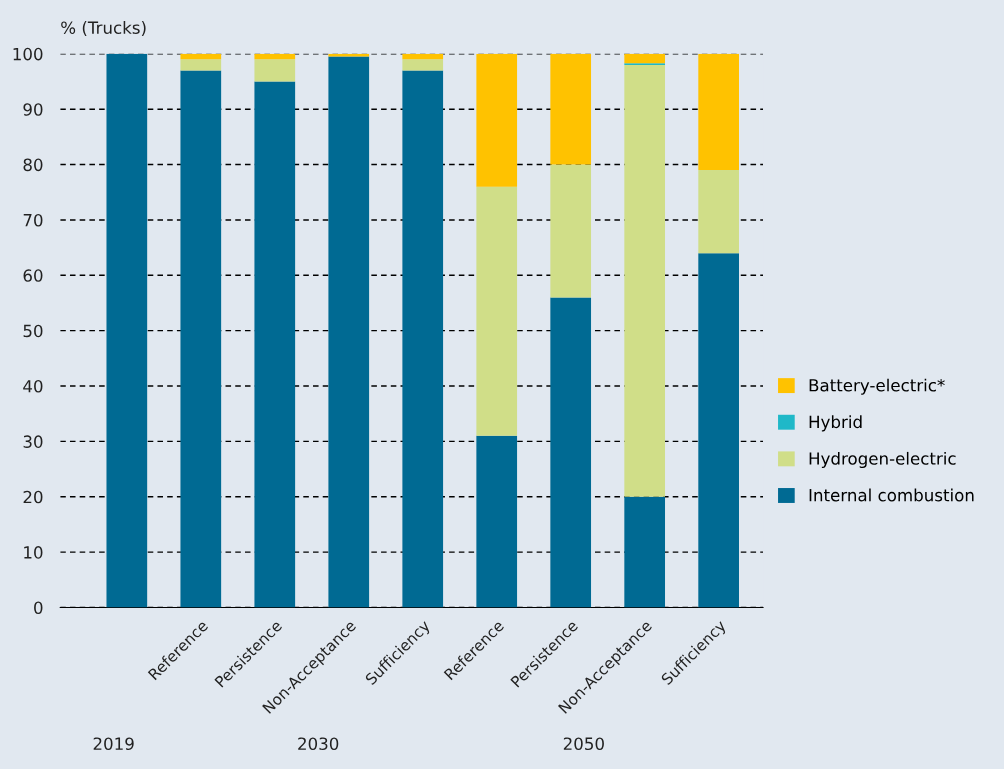 This screenshot has width=1004, height=769. What do you see at coordinates (877, 386) in the screenshot?
I see `legend-label: Battery-electric*` at bounding box center [877, 386].